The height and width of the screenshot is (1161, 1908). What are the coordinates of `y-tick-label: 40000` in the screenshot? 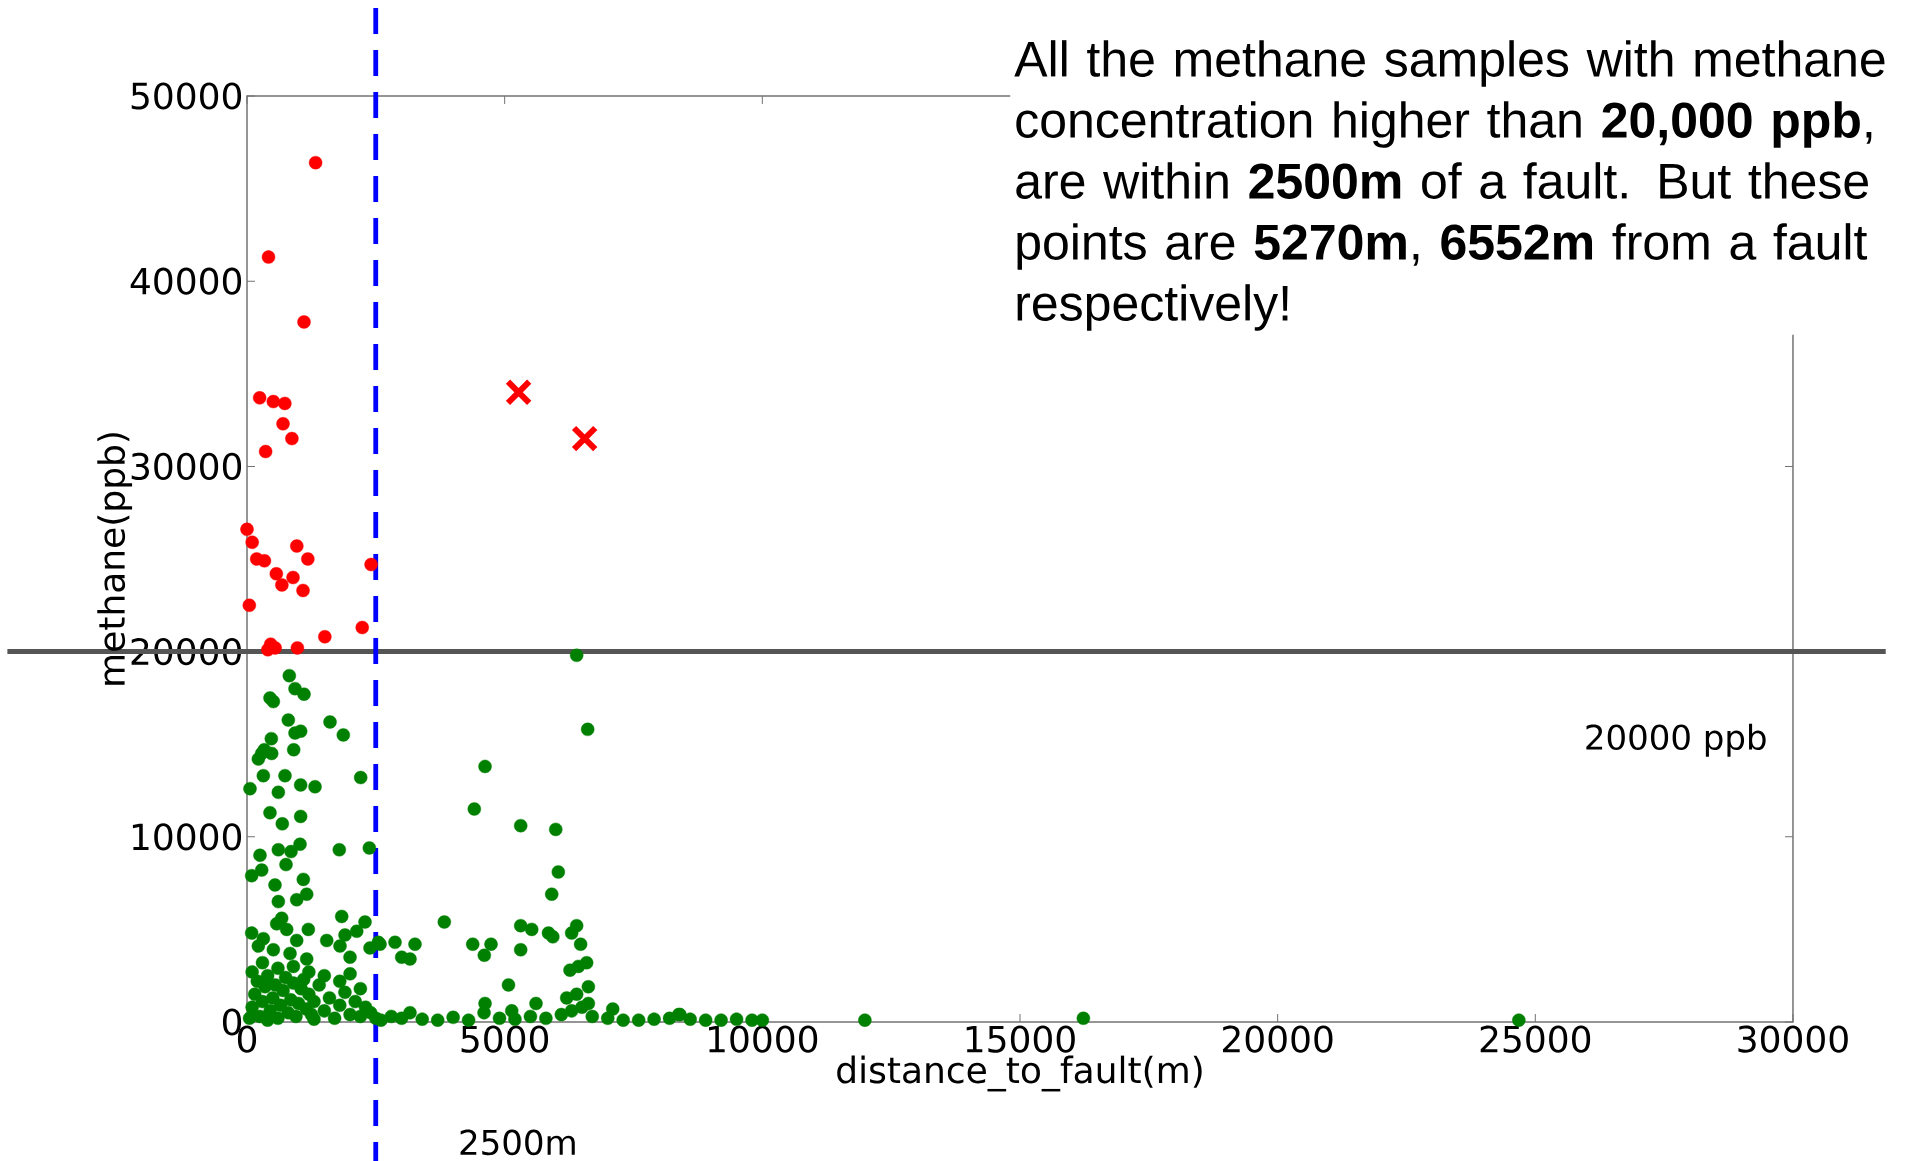 It's located at (186, 281).